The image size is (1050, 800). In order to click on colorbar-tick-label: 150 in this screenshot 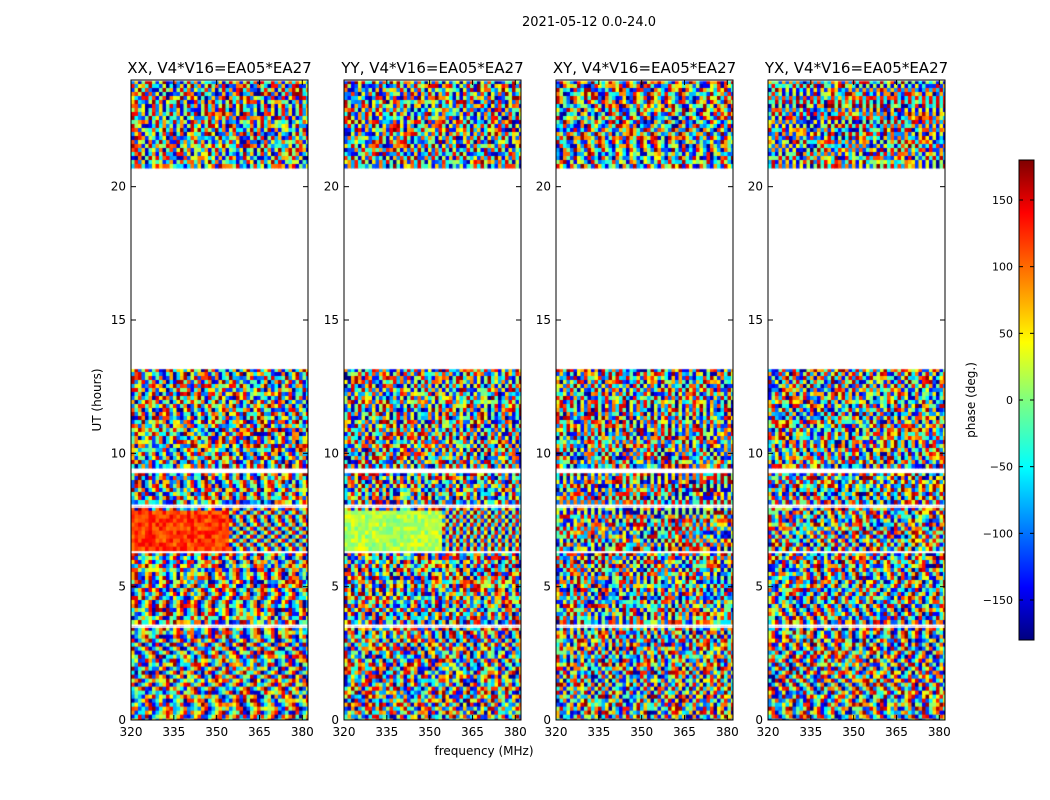, I will do `click(1002, 200)`.